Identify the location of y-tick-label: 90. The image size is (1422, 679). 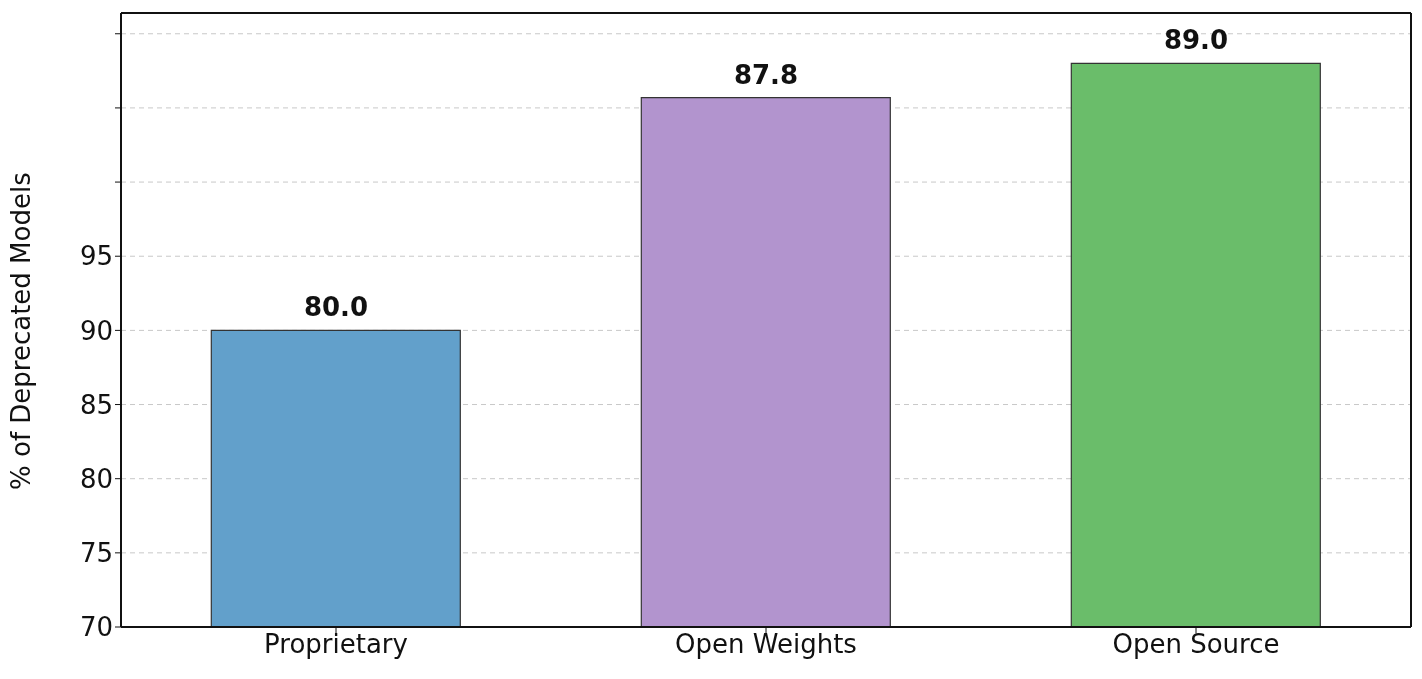
(96, 330).